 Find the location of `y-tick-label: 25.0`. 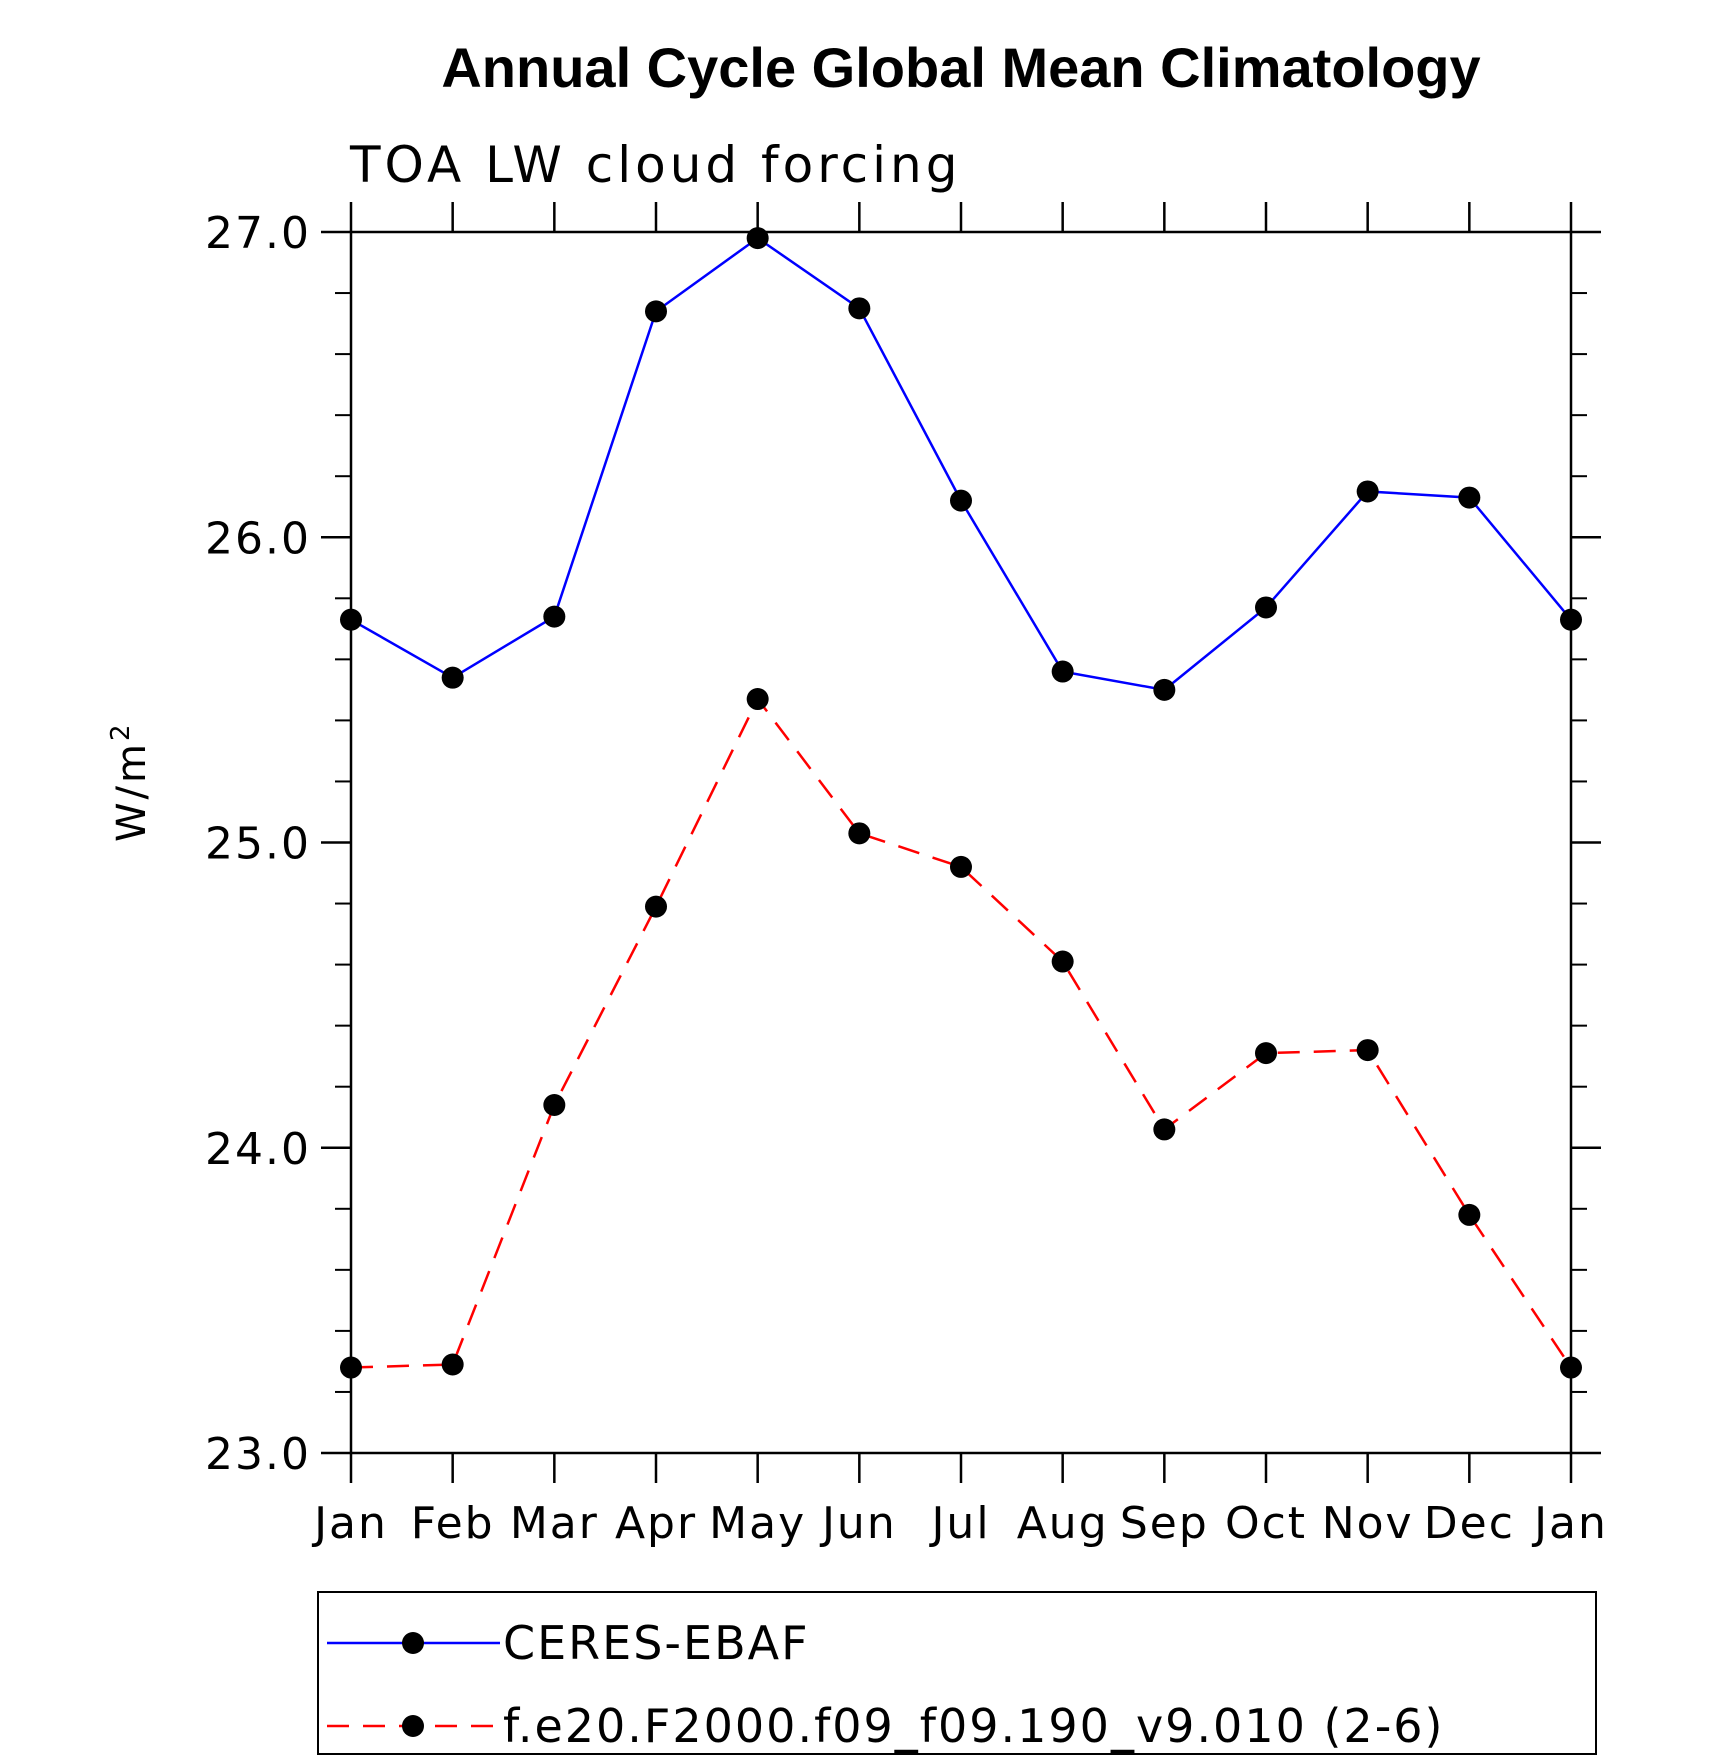

y-tick-label: 25.0 is located at coordinates (258, 844).